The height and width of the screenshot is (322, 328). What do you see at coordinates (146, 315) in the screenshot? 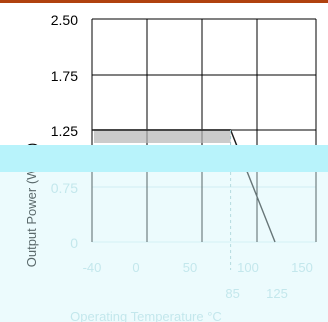
I see `x-axis-title: Operating Temperature °C` at bounding box center [146, 315].